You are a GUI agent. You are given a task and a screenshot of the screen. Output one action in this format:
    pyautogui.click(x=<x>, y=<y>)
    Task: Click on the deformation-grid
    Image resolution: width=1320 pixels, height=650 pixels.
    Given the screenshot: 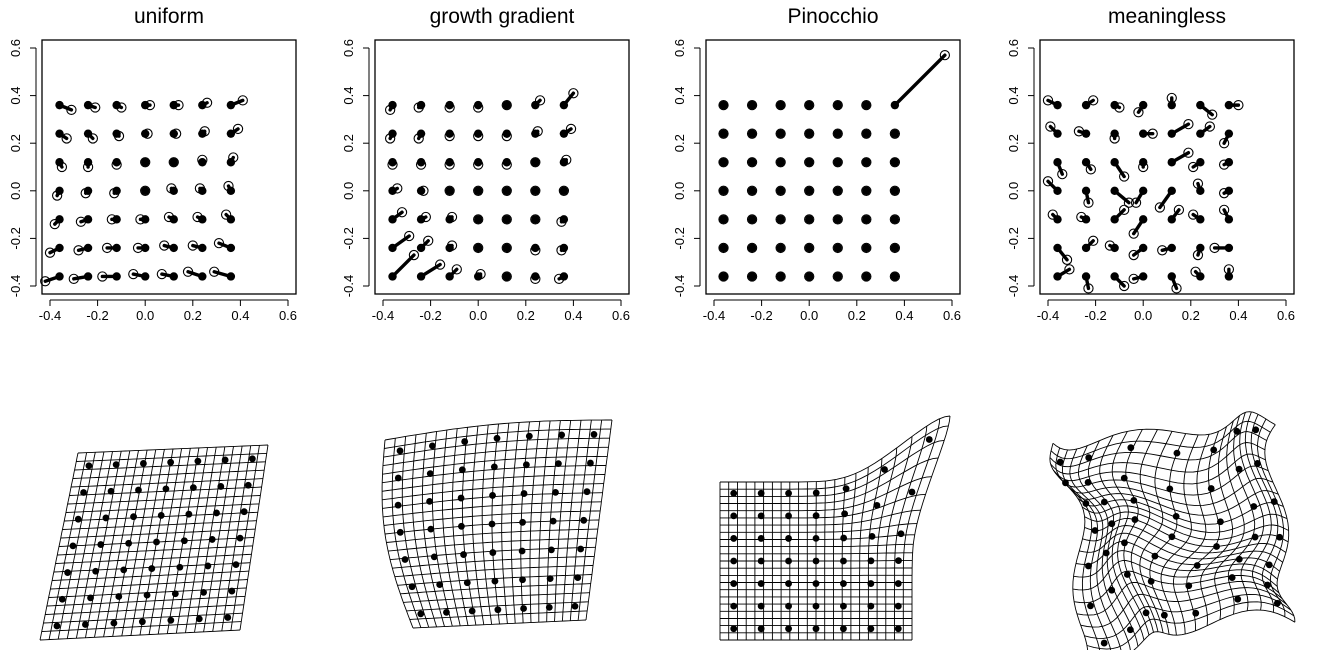 What is the action you would take?
    pyautogui.click(x=154, y=542)
    